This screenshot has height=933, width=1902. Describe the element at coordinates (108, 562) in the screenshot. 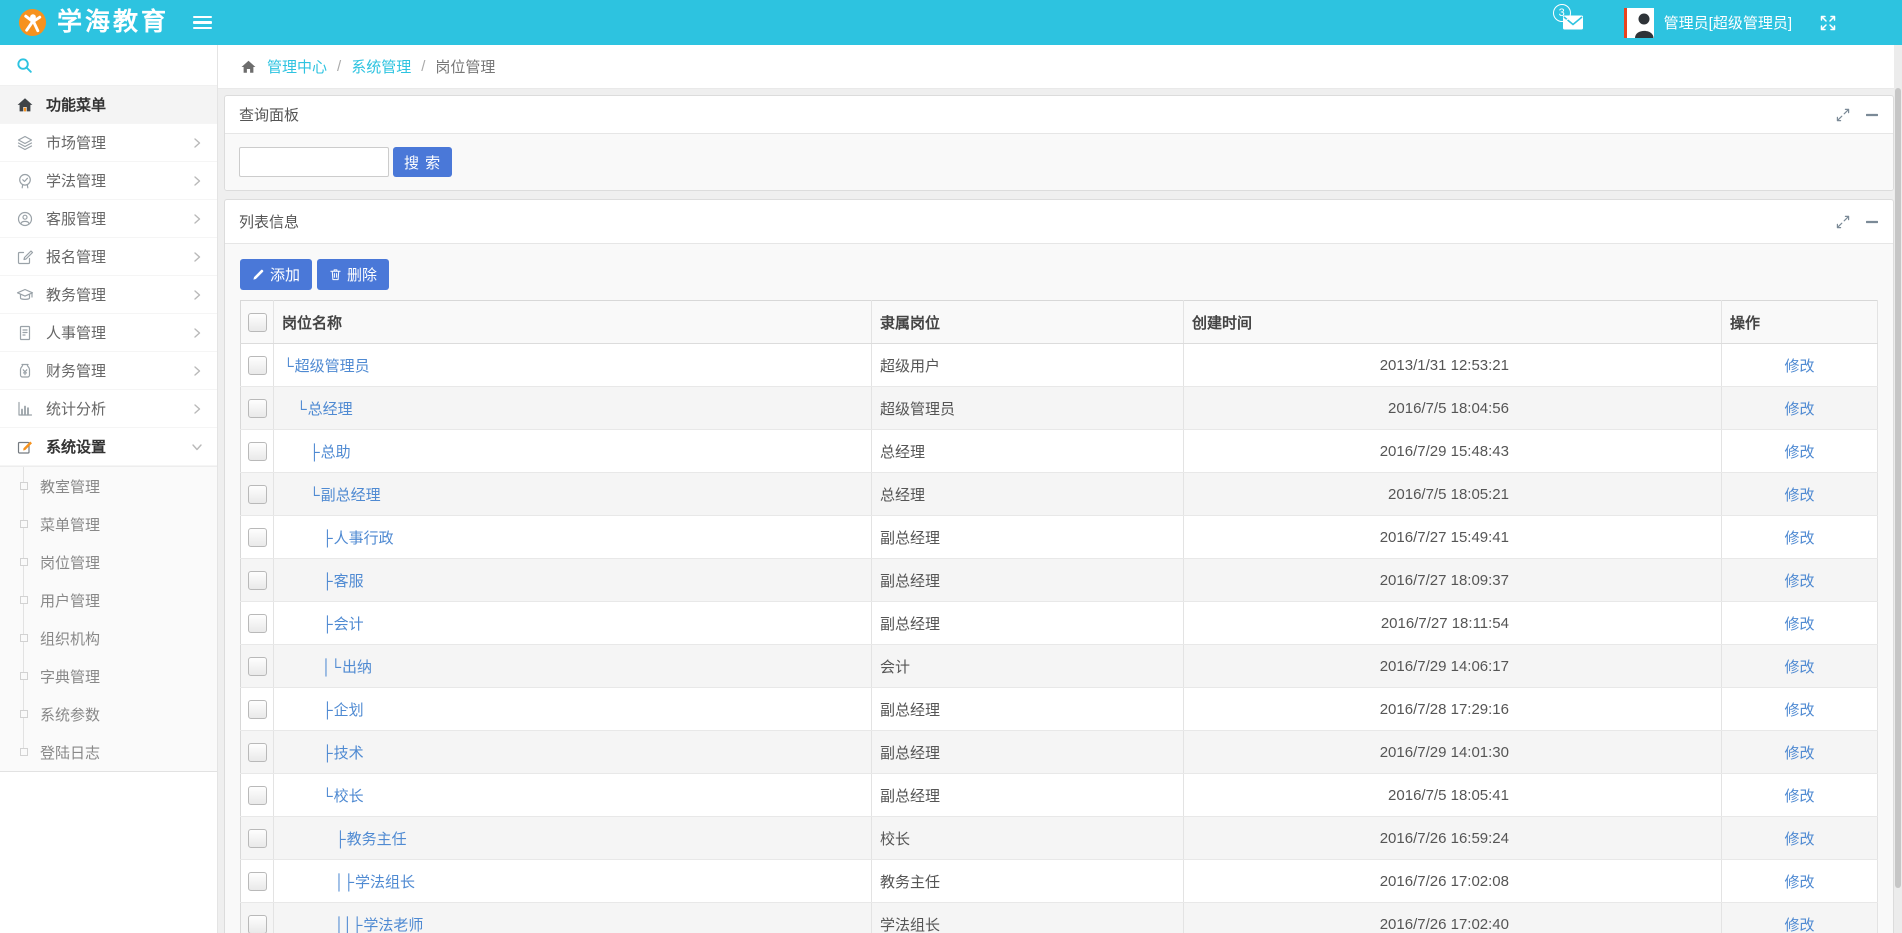

I see `sidebar-subitem-2: 岗位管理` at that location.